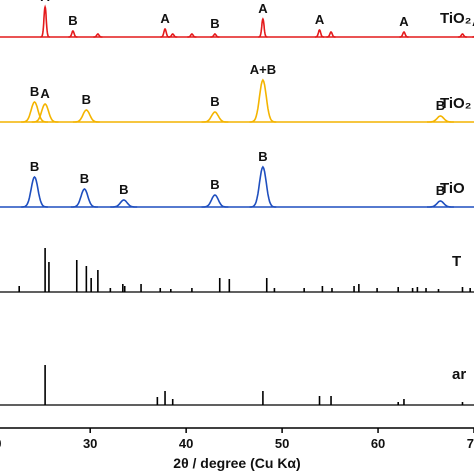 The height and width of the screenshot is (474, 474). I want to click on series-name: TiO, so click(452, 188).